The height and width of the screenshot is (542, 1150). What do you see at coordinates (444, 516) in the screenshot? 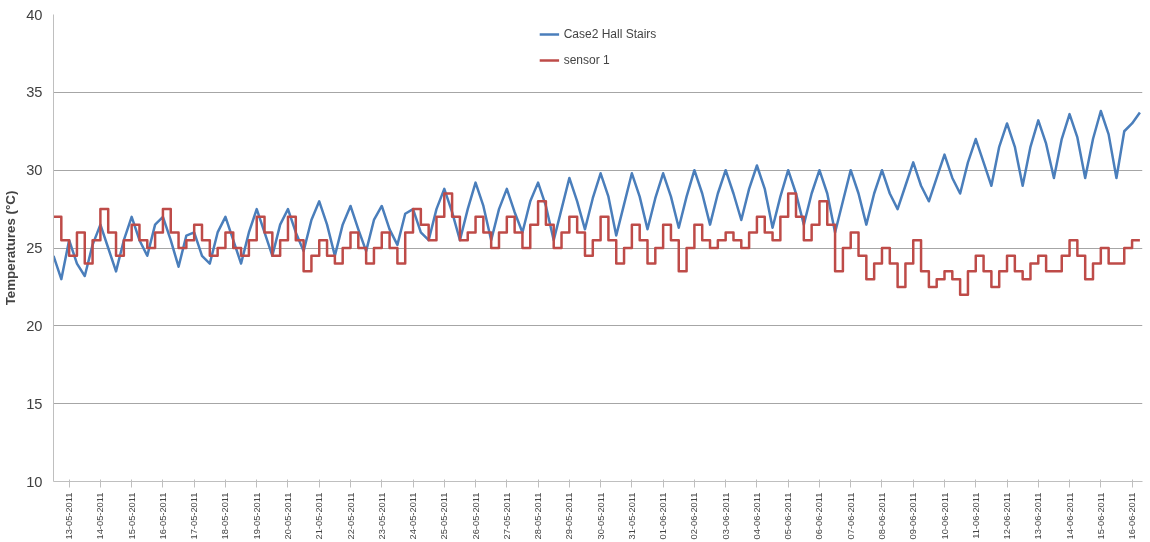
I see `x-tick-label: 25-05-2011` at bounding box center [444, 516].